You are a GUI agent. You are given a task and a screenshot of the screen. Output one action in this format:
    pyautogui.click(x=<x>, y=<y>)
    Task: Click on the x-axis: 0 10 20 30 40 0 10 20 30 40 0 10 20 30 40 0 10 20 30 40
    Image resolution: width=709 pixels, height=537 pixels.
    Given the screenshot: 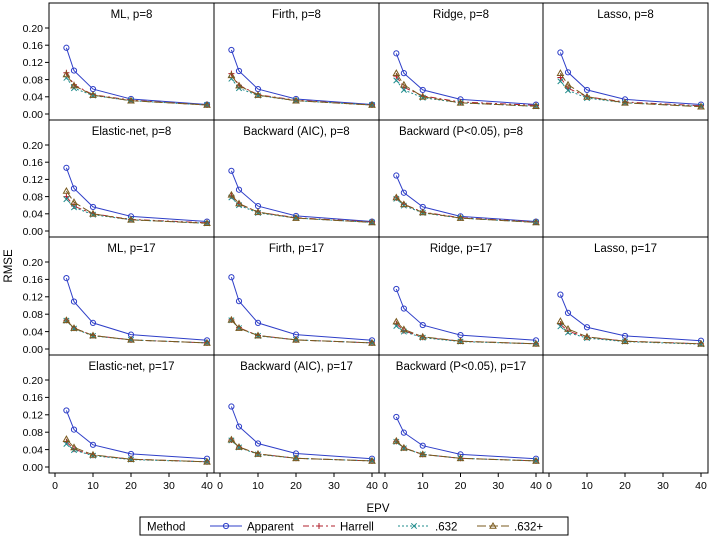 What is the action you would take?
    pyautogui.click(x=379, y=482)
    